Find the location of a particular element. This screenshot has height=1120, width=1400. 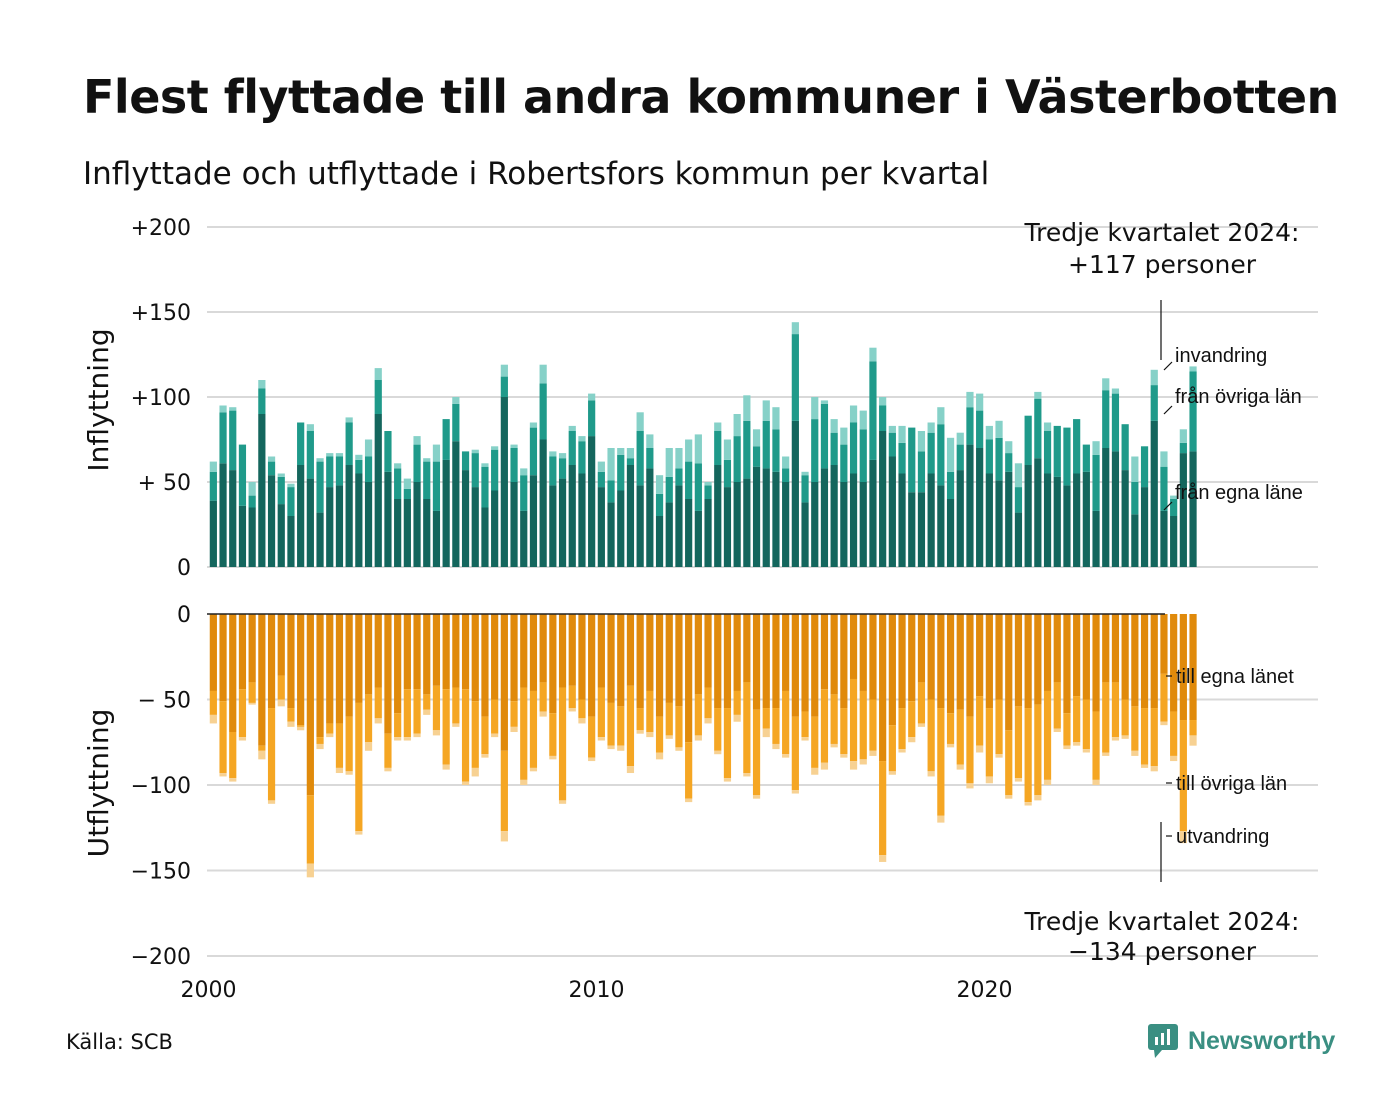

y-tick-label: +100 is located at coordinates (161, 398).